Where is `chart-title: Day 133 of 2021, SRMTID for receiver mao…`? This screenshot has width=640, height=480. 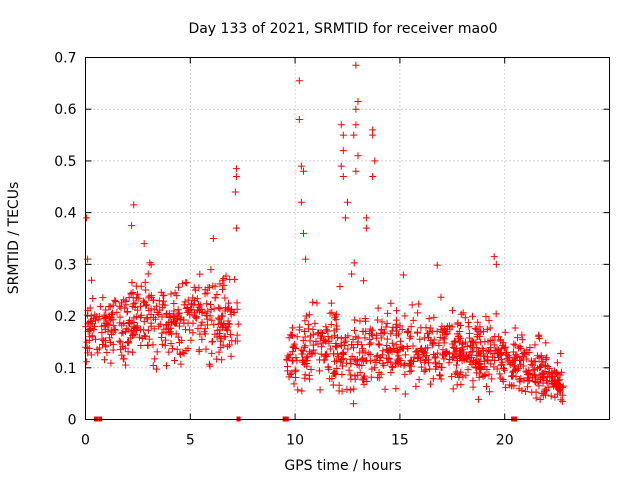
chart-title: Day 133 of 2021, SRMTID for receiver mao… is located at coordinates (342, 29).